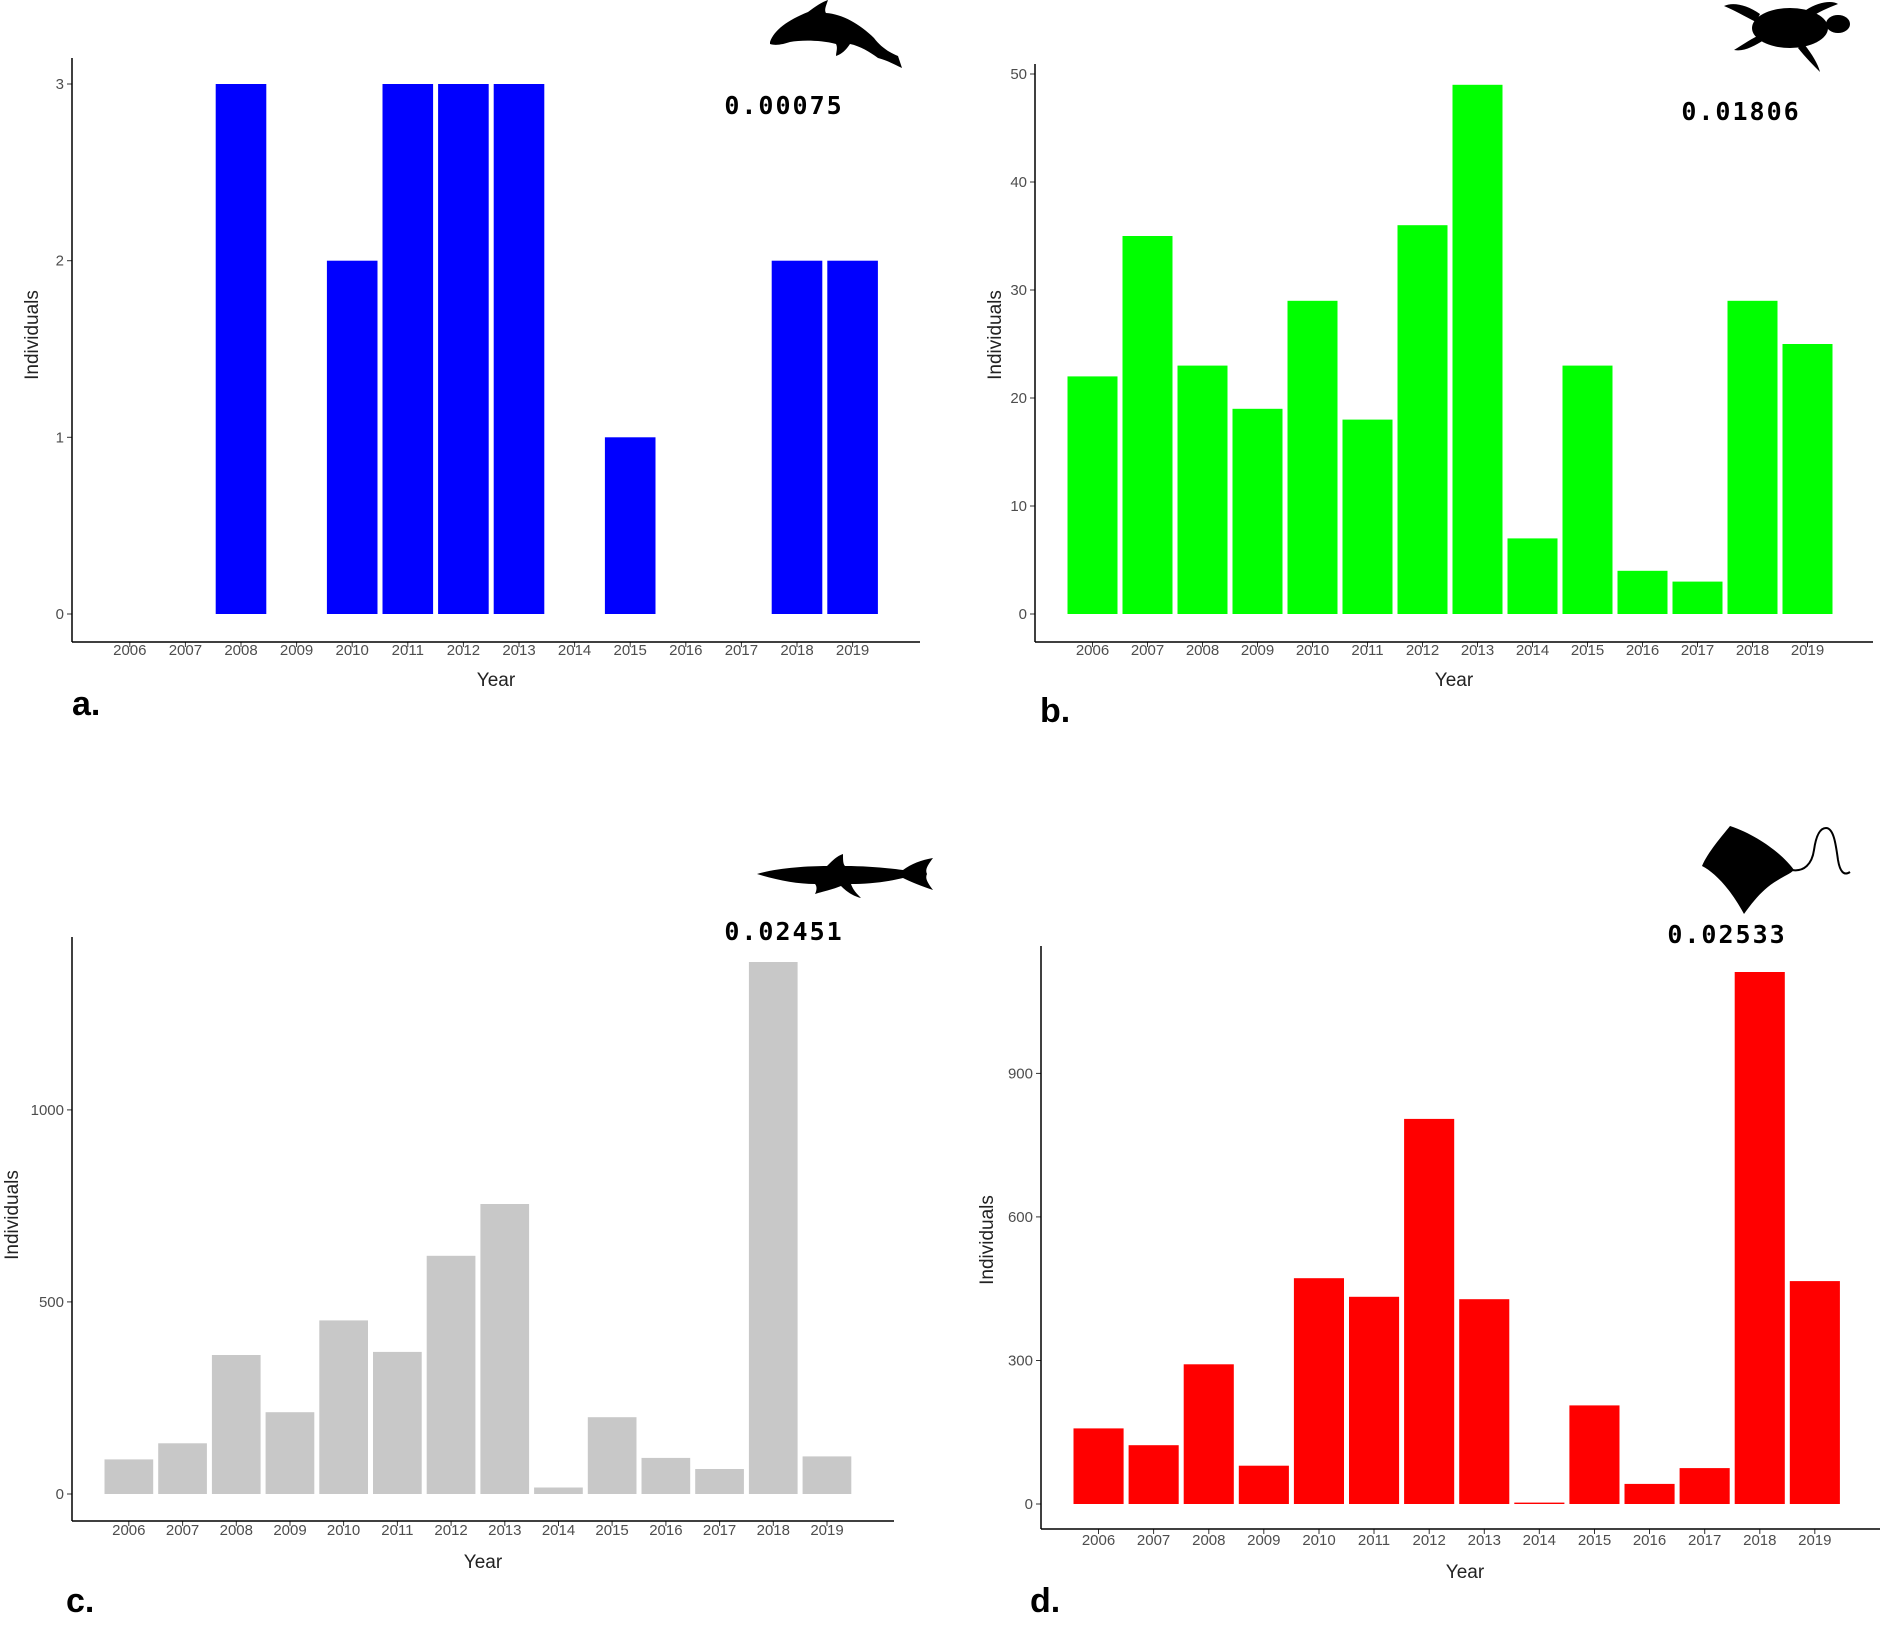  What do you see at coordinates (51, 1302) in the screenshot?
I see `y-tick-label: 500` at bounding box center [51, 1302].